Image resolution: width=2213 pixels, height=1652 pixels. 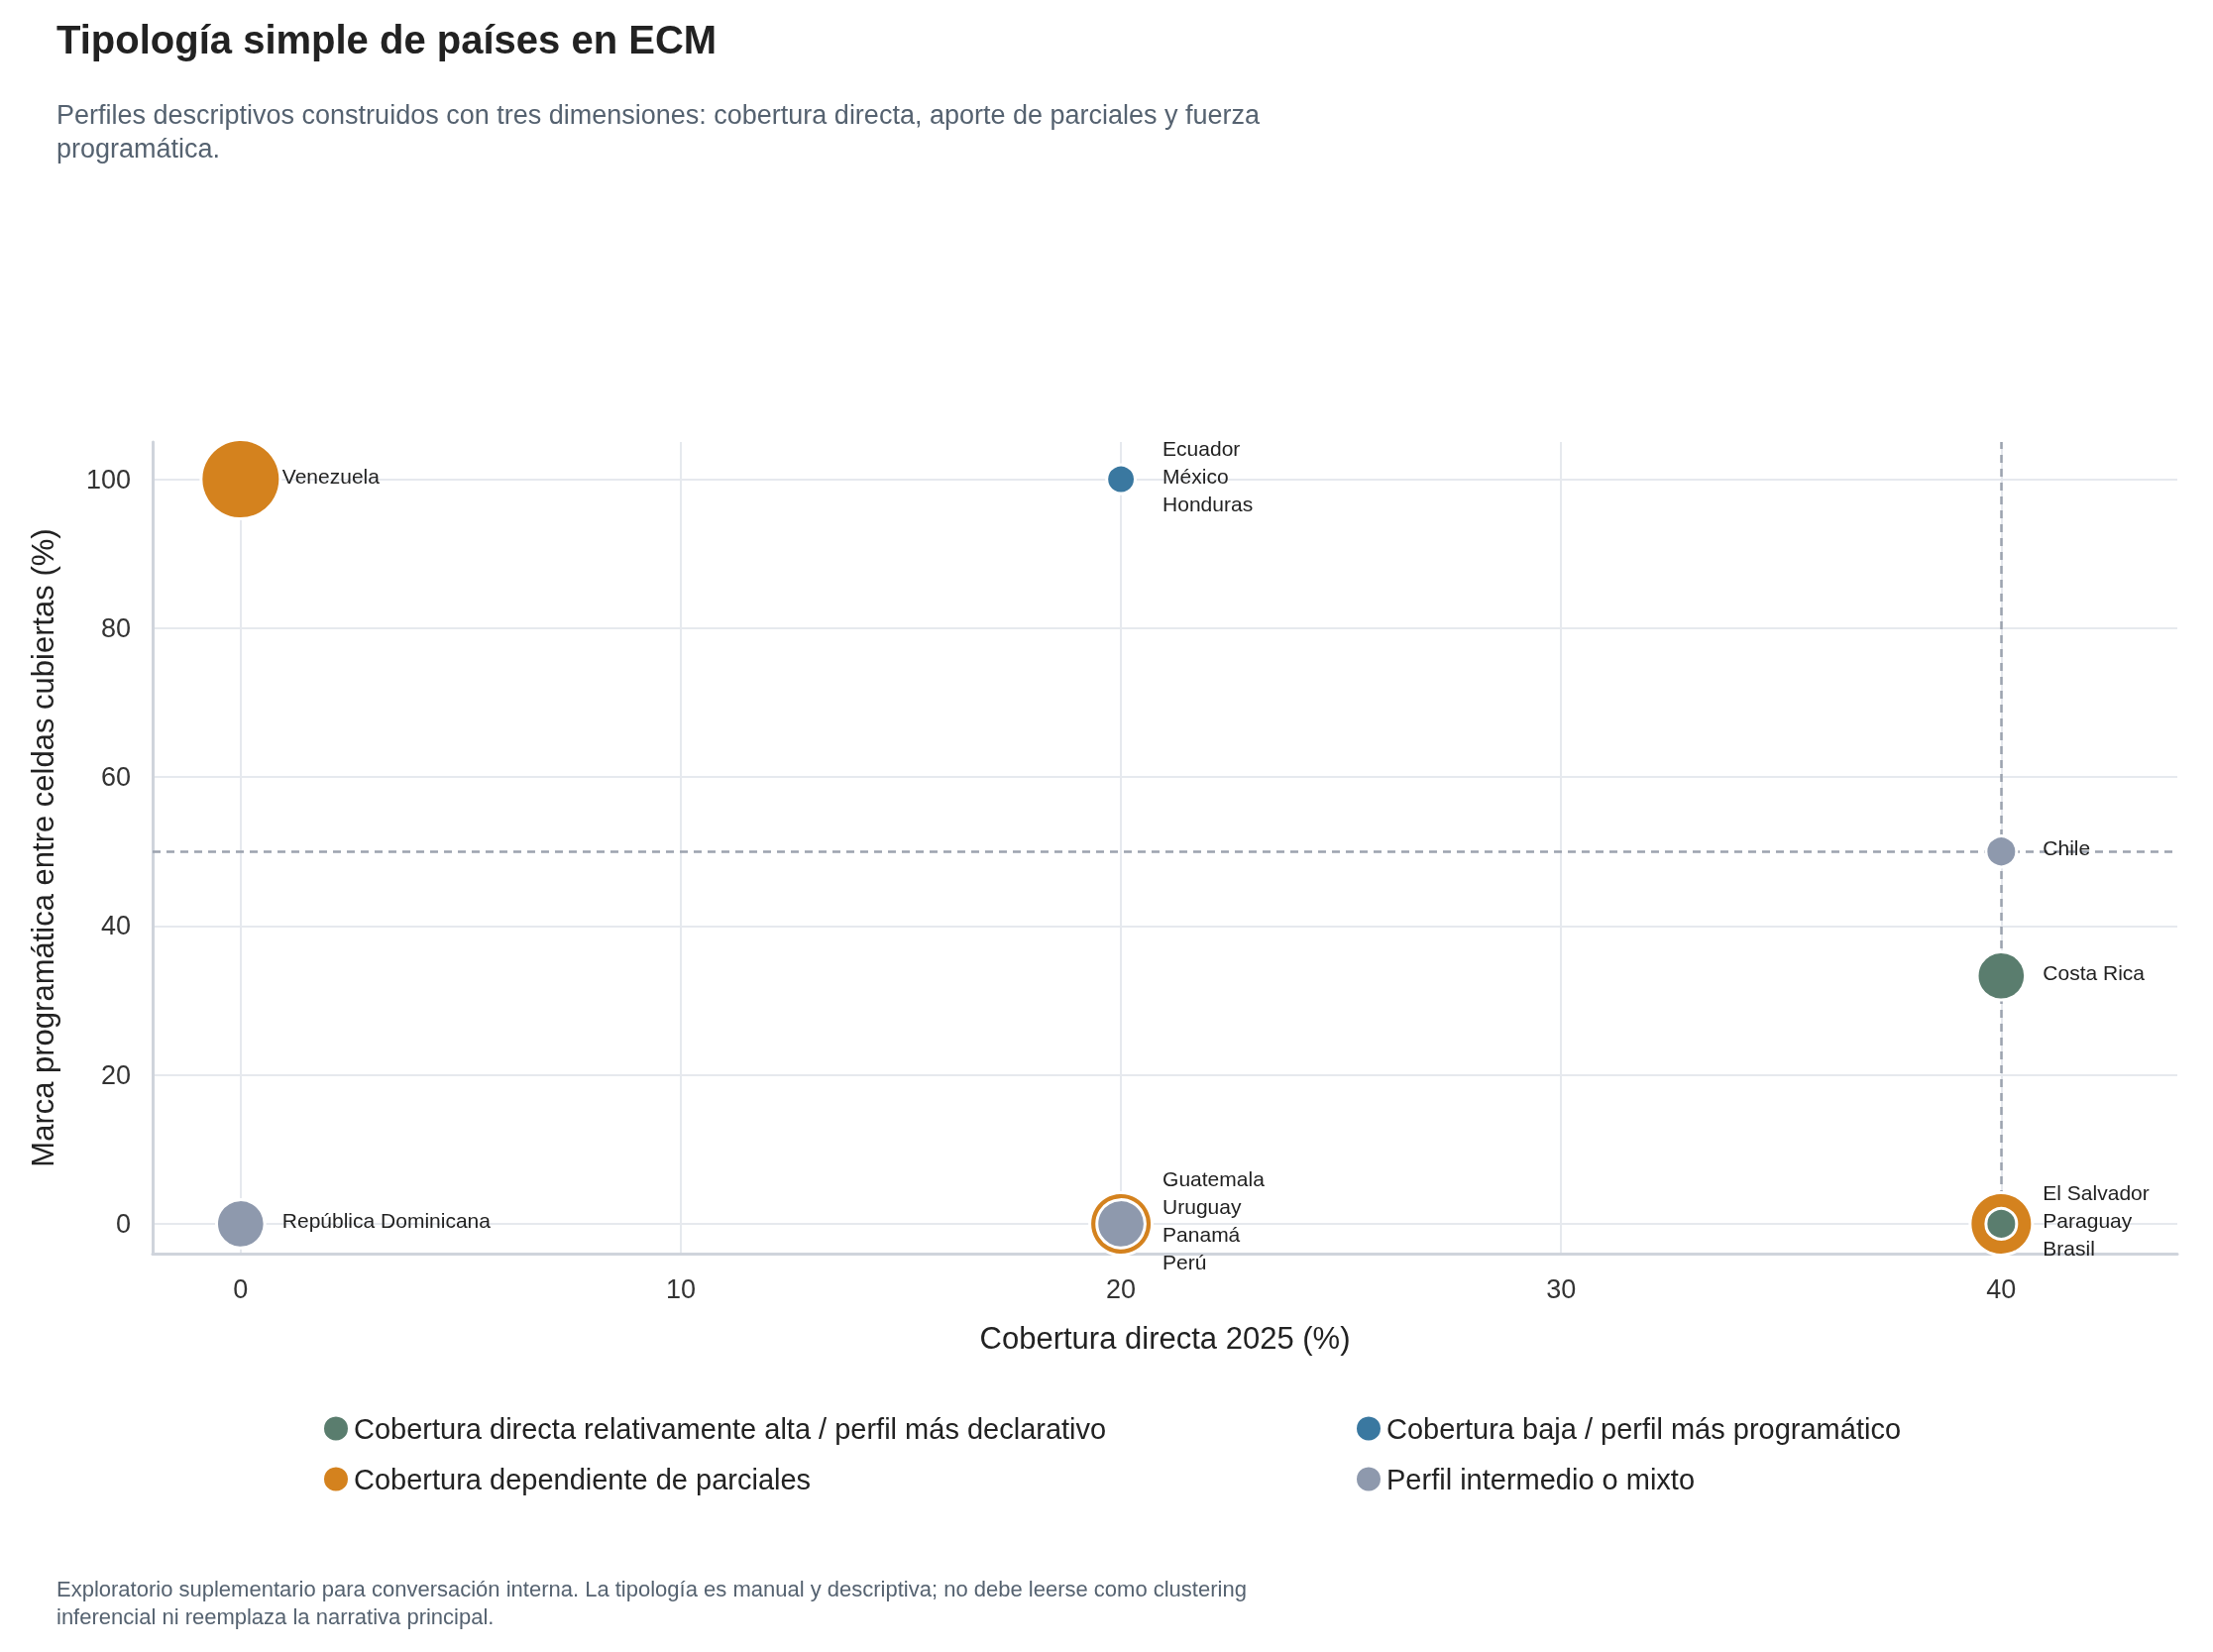 I want to click on chart-title: Tipología simple de países en ECM, so click(x=387, y=40).